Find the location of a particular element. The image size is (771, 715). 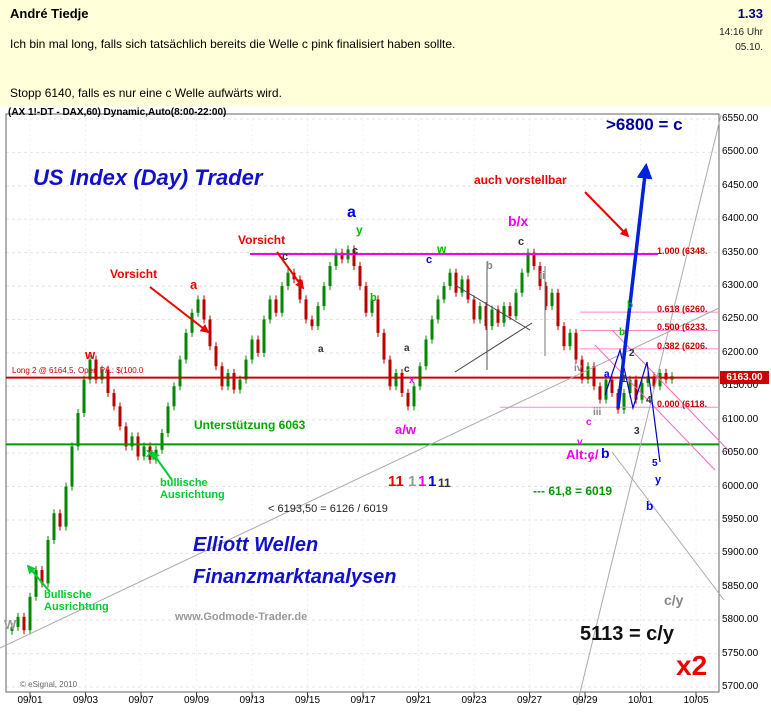

post-date: 05.10. is located at coordinates (749, 47).